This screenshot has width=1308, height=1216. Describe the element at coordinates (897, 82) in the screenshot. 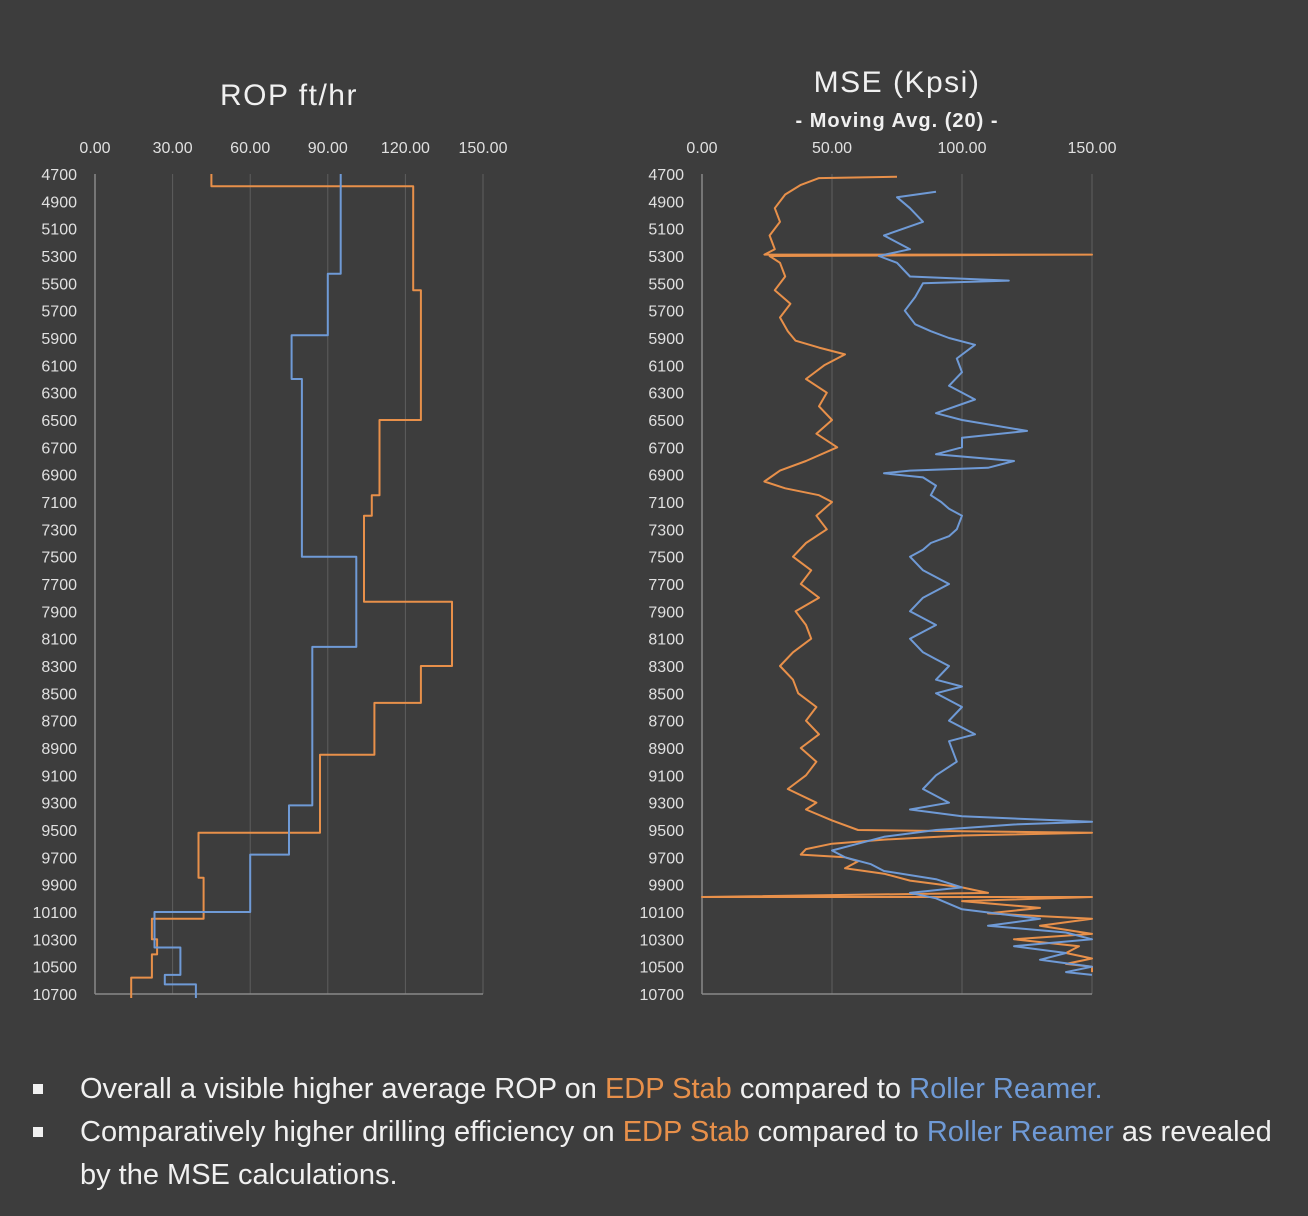

I see `chart-title: MSE (Kpsi)` at that location.